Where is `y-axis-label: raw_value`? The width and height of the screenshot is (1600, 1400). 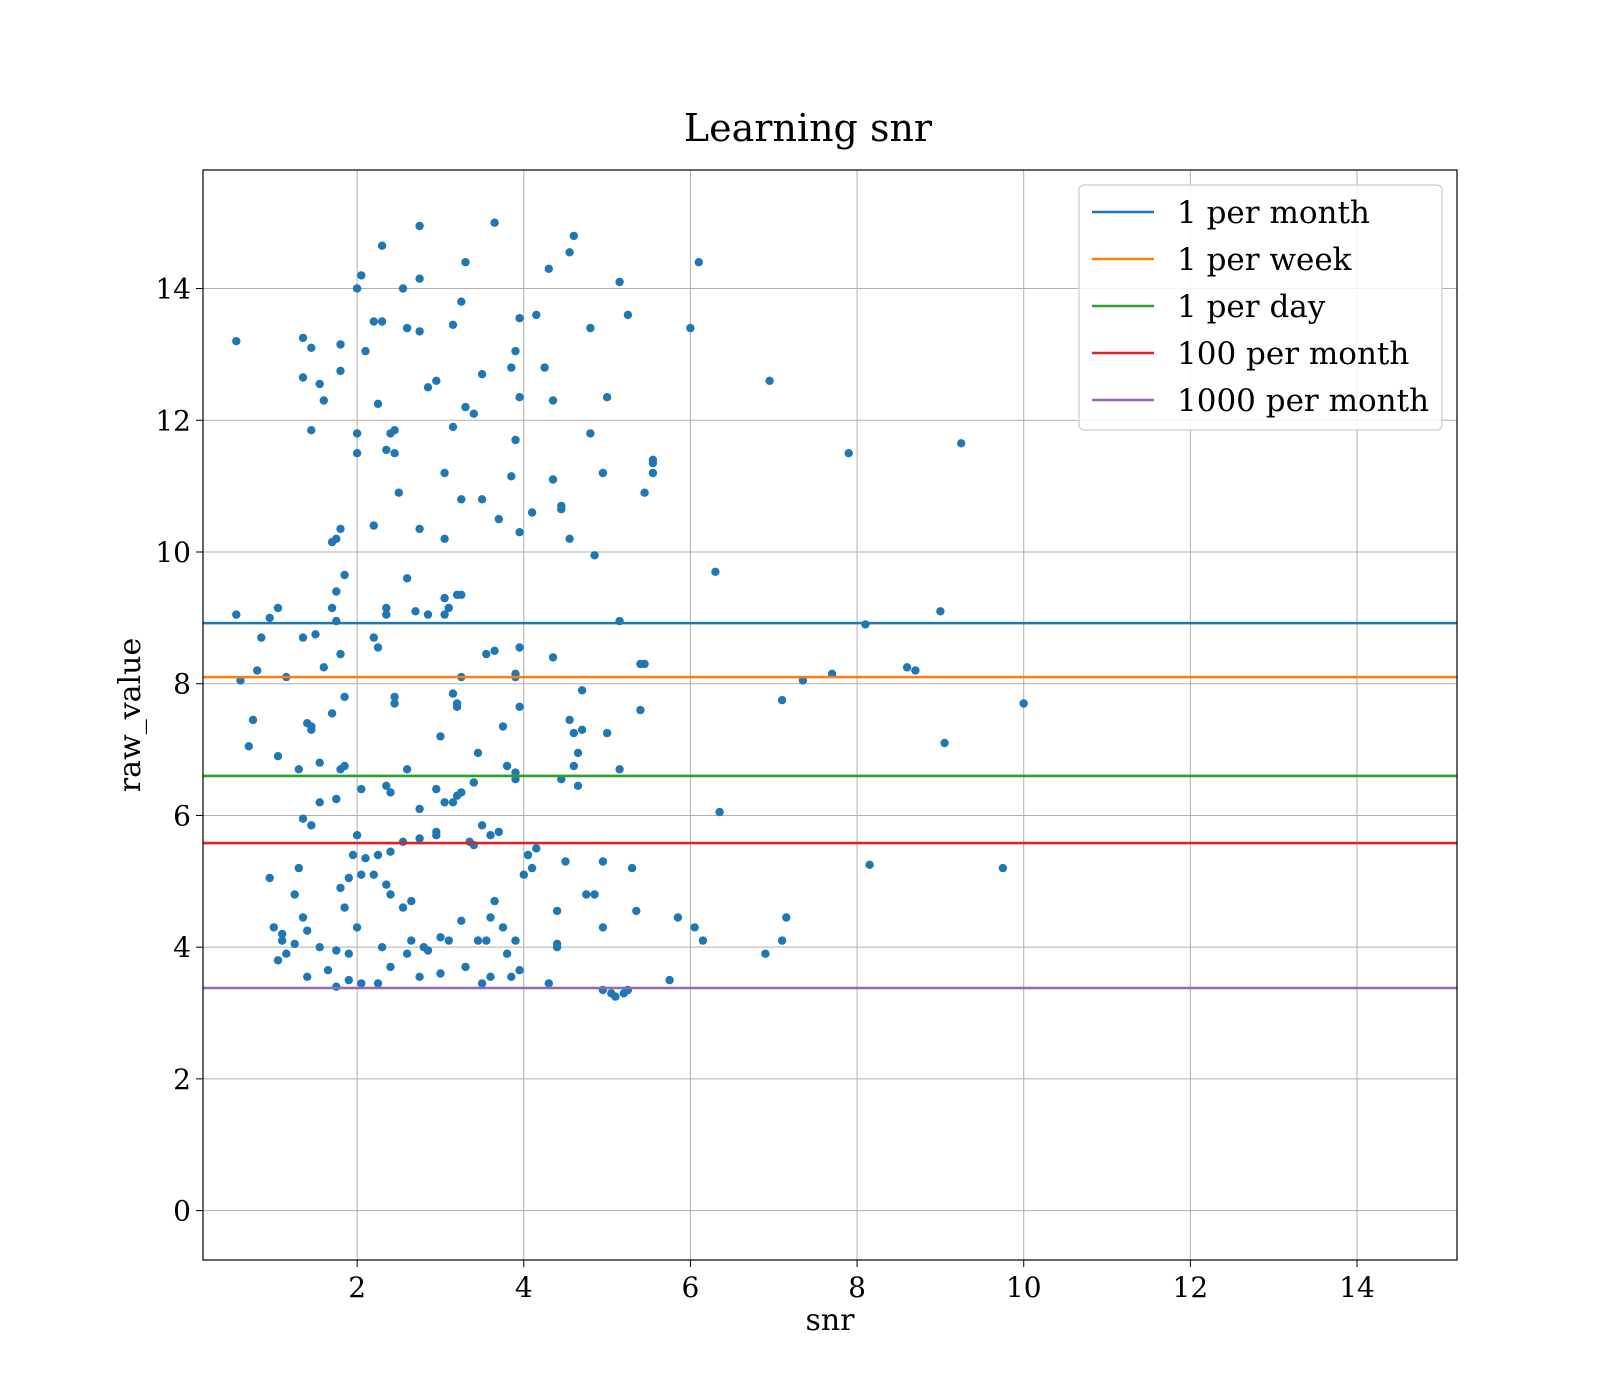 y-axis-label: raw_value is located at coordinates (130, 715).